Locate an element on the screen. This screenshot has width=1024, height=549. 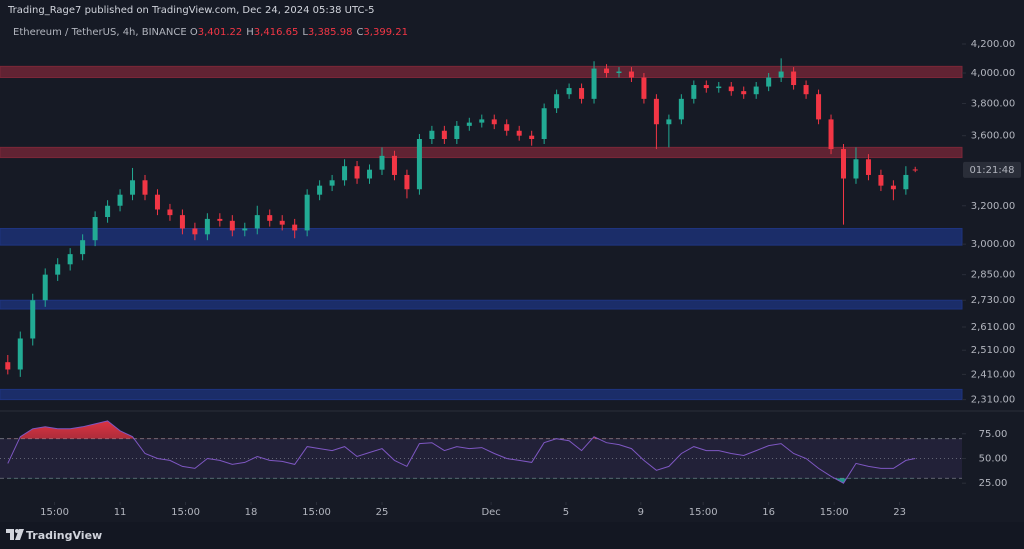
x-tick-label: 9 is located at coordinates (641, 512).